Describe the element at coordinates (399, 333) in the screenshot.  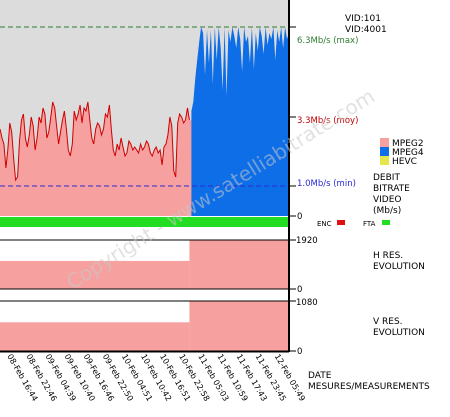
I see `v-res-title-line2: EVOLUTION` at that location.